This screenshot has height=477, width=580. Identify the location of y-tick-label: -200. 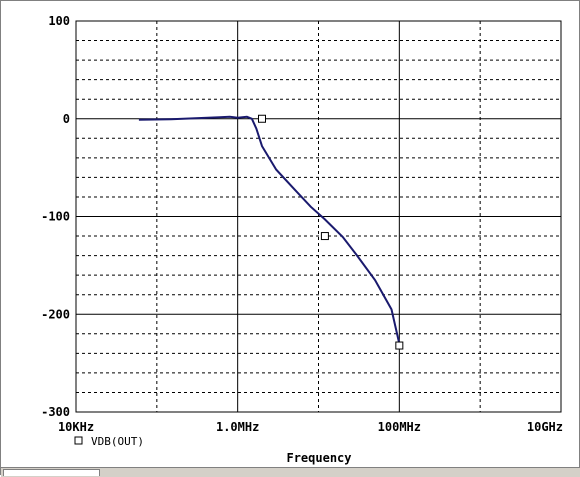
(55, 314).